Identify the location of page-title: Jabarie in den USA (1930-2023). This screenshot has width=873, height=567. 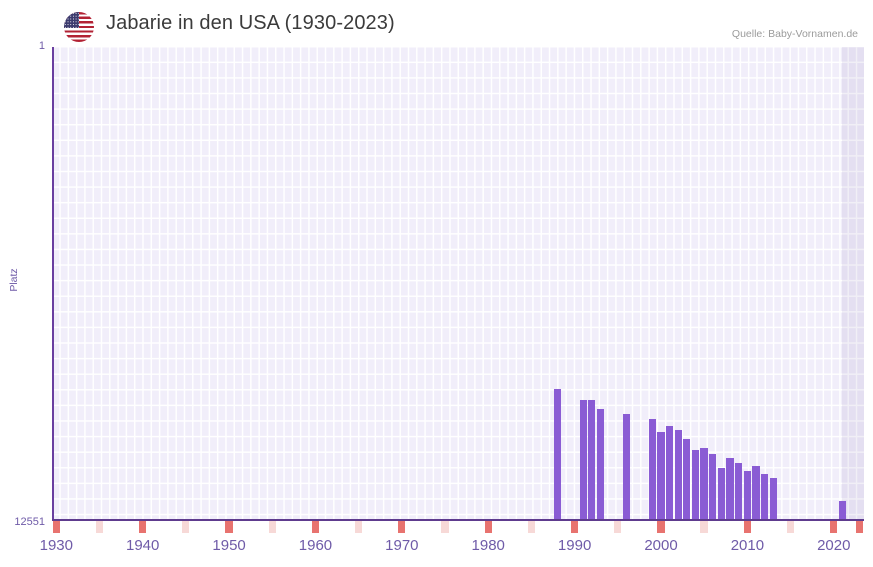
(250, 23).